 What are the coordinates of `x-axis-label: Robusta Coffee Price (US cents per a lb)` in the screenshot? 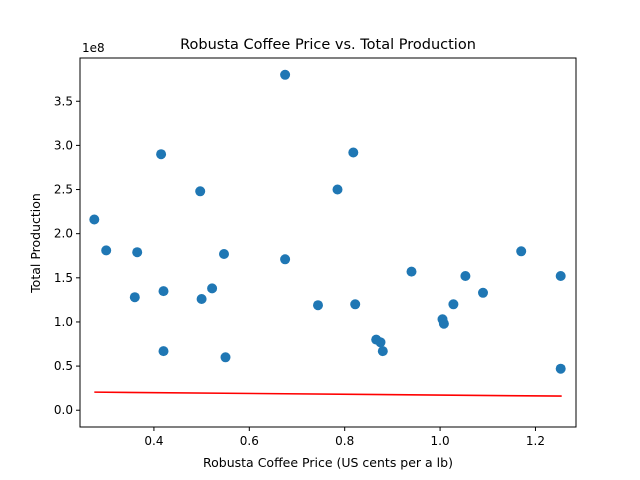 It's located at (328, 462).